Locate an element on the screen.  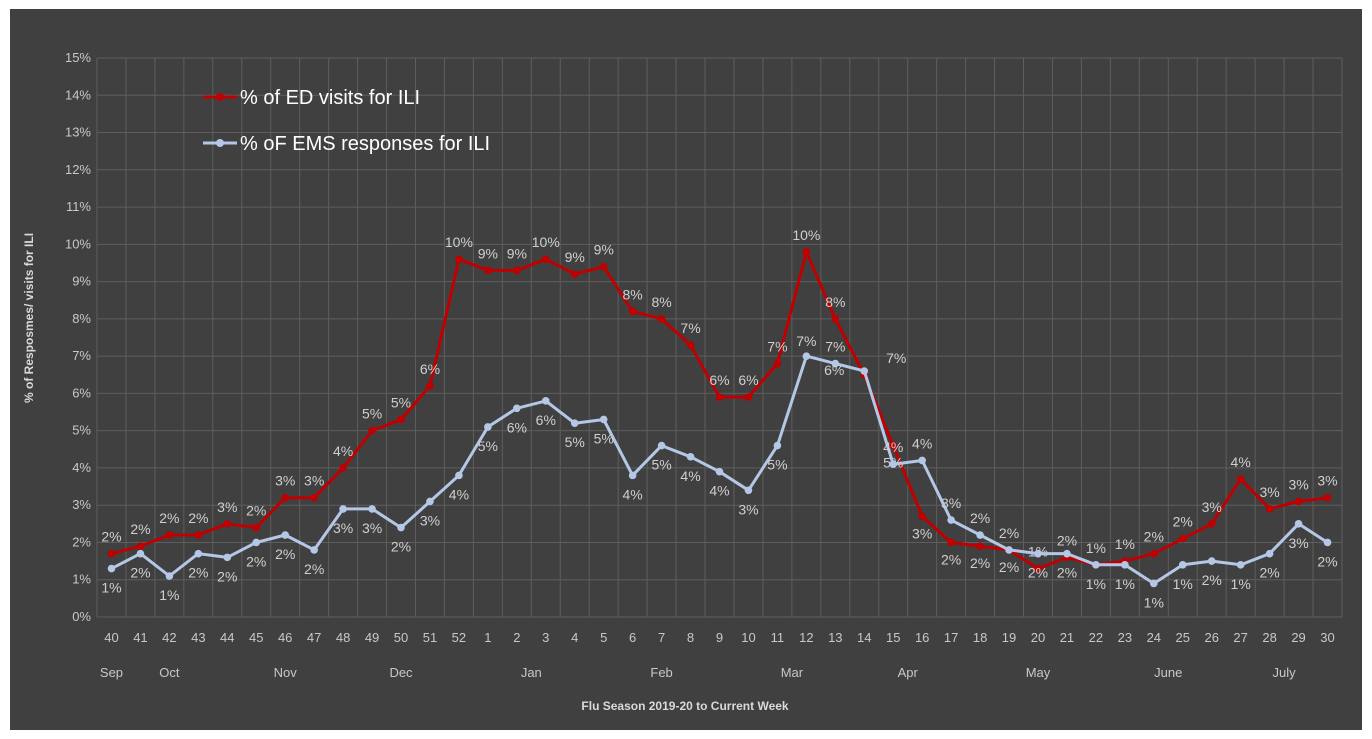
x-tick-label: 17 is located at coordinates (951, 637).